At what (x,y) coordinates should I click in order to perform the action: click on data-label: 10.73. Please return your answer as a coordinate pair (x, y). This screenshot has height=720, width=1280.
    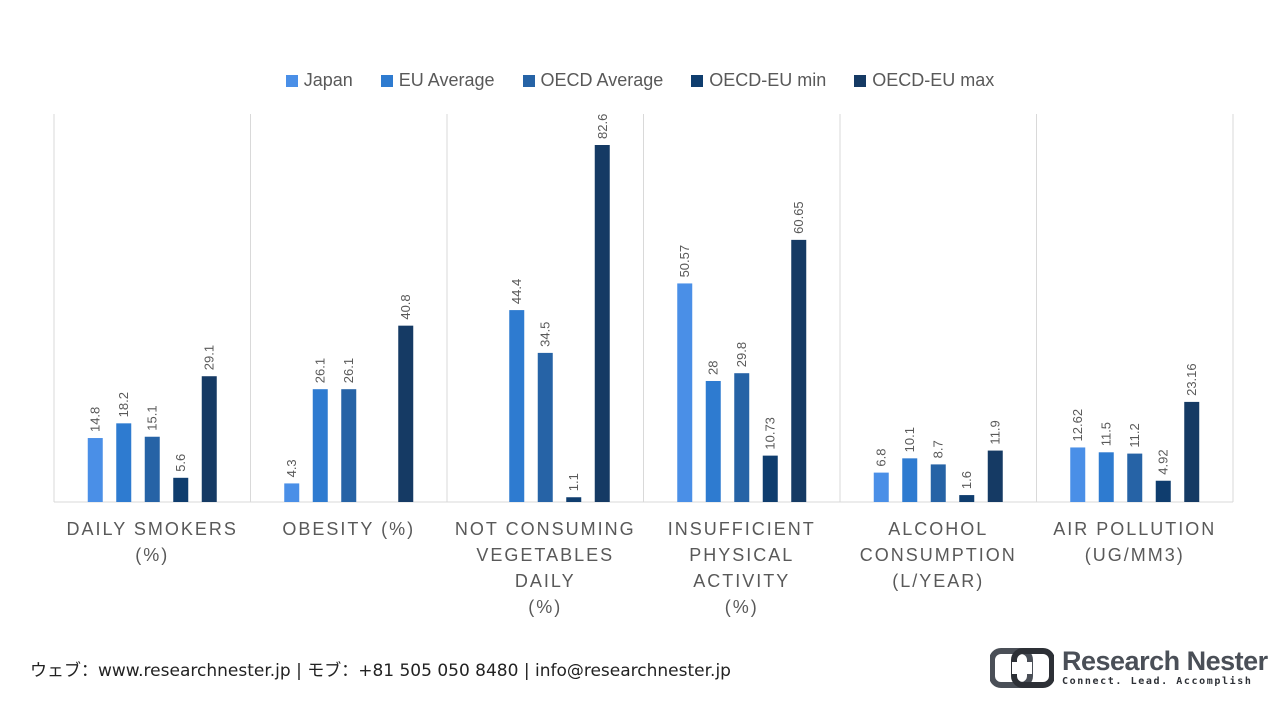
    Looking at the image, I should click on (770, 433).